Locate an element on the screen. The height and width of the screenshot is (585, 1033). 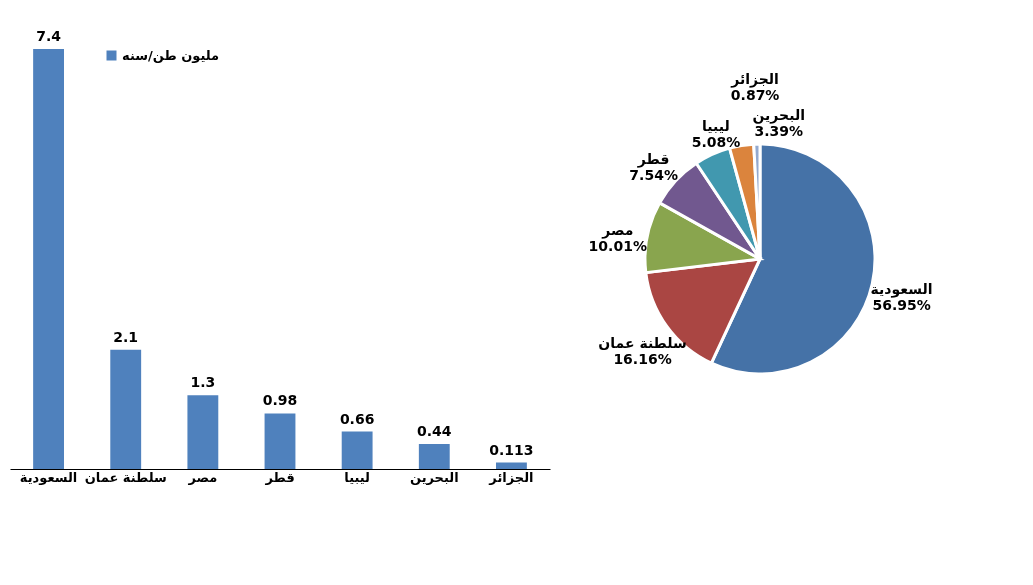
slice-label: البحرين is located at coordinates (778, 115).